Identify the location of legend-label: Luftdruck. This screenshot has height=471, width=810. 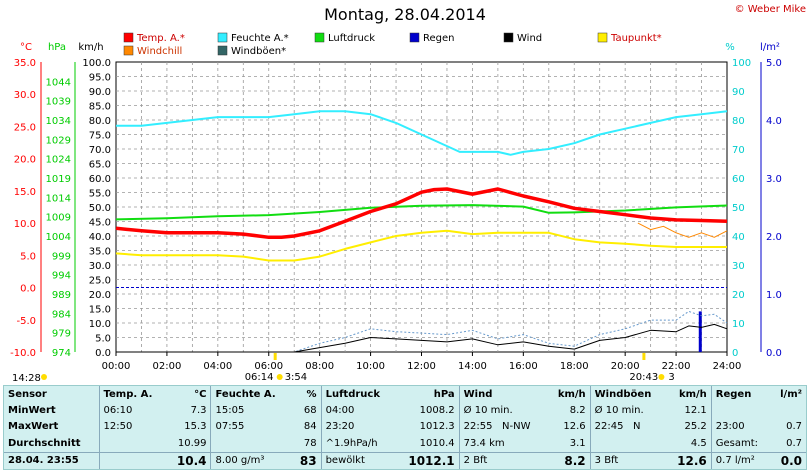
(351, 38).